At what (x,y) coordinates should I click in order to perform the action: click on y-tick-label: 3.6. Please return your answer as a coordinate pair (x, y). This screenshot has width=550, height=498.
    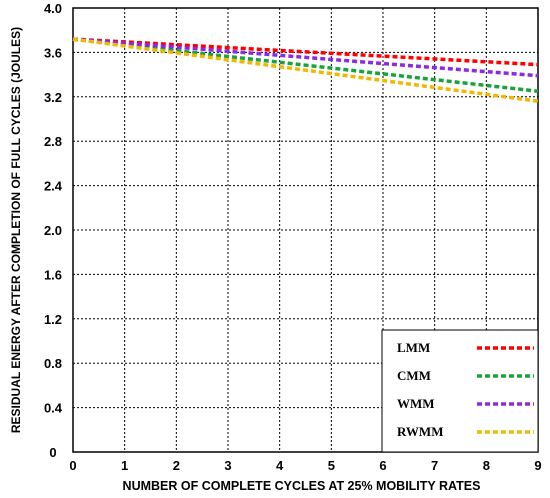
    Looking at the image, I should click on (53, 52).